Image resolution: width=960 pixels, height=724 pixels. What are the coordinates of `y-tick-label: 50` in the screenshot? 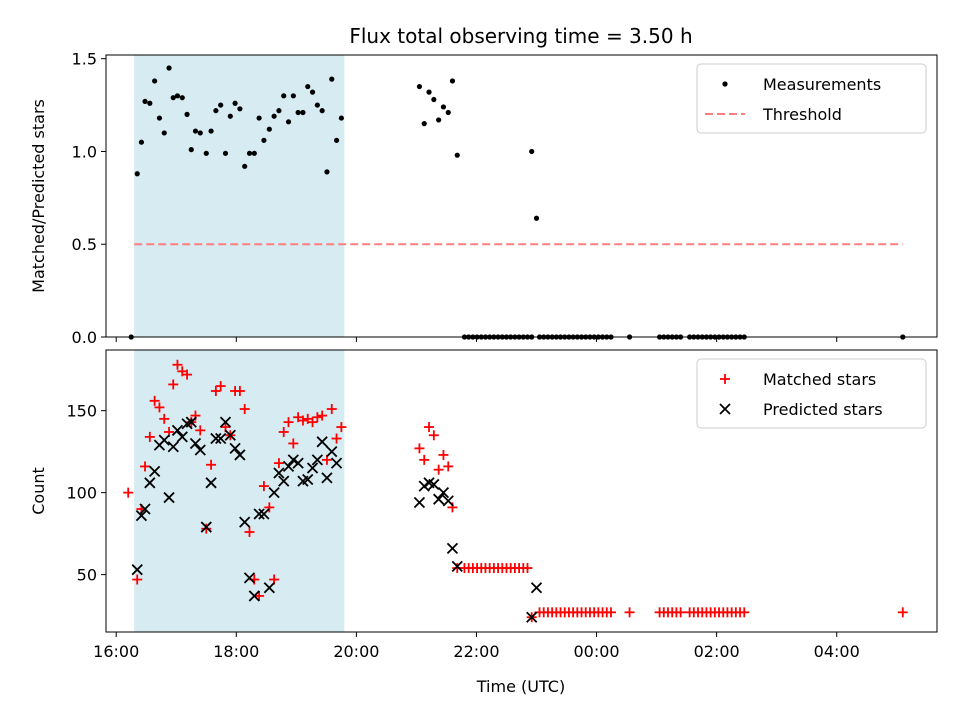 It's located at (87, 575).